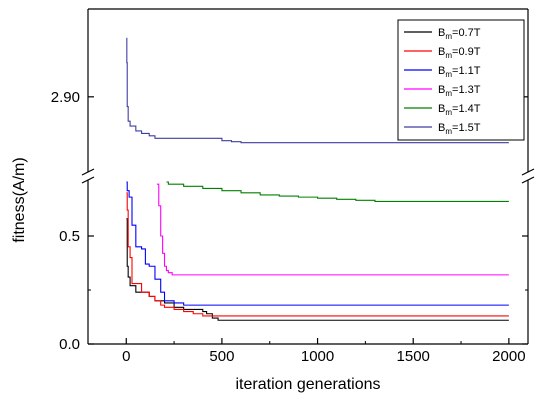 The width and height of the screenshot is (550, 402). I want to click on y-tick-label-1: 0.0, so click(69, 344).